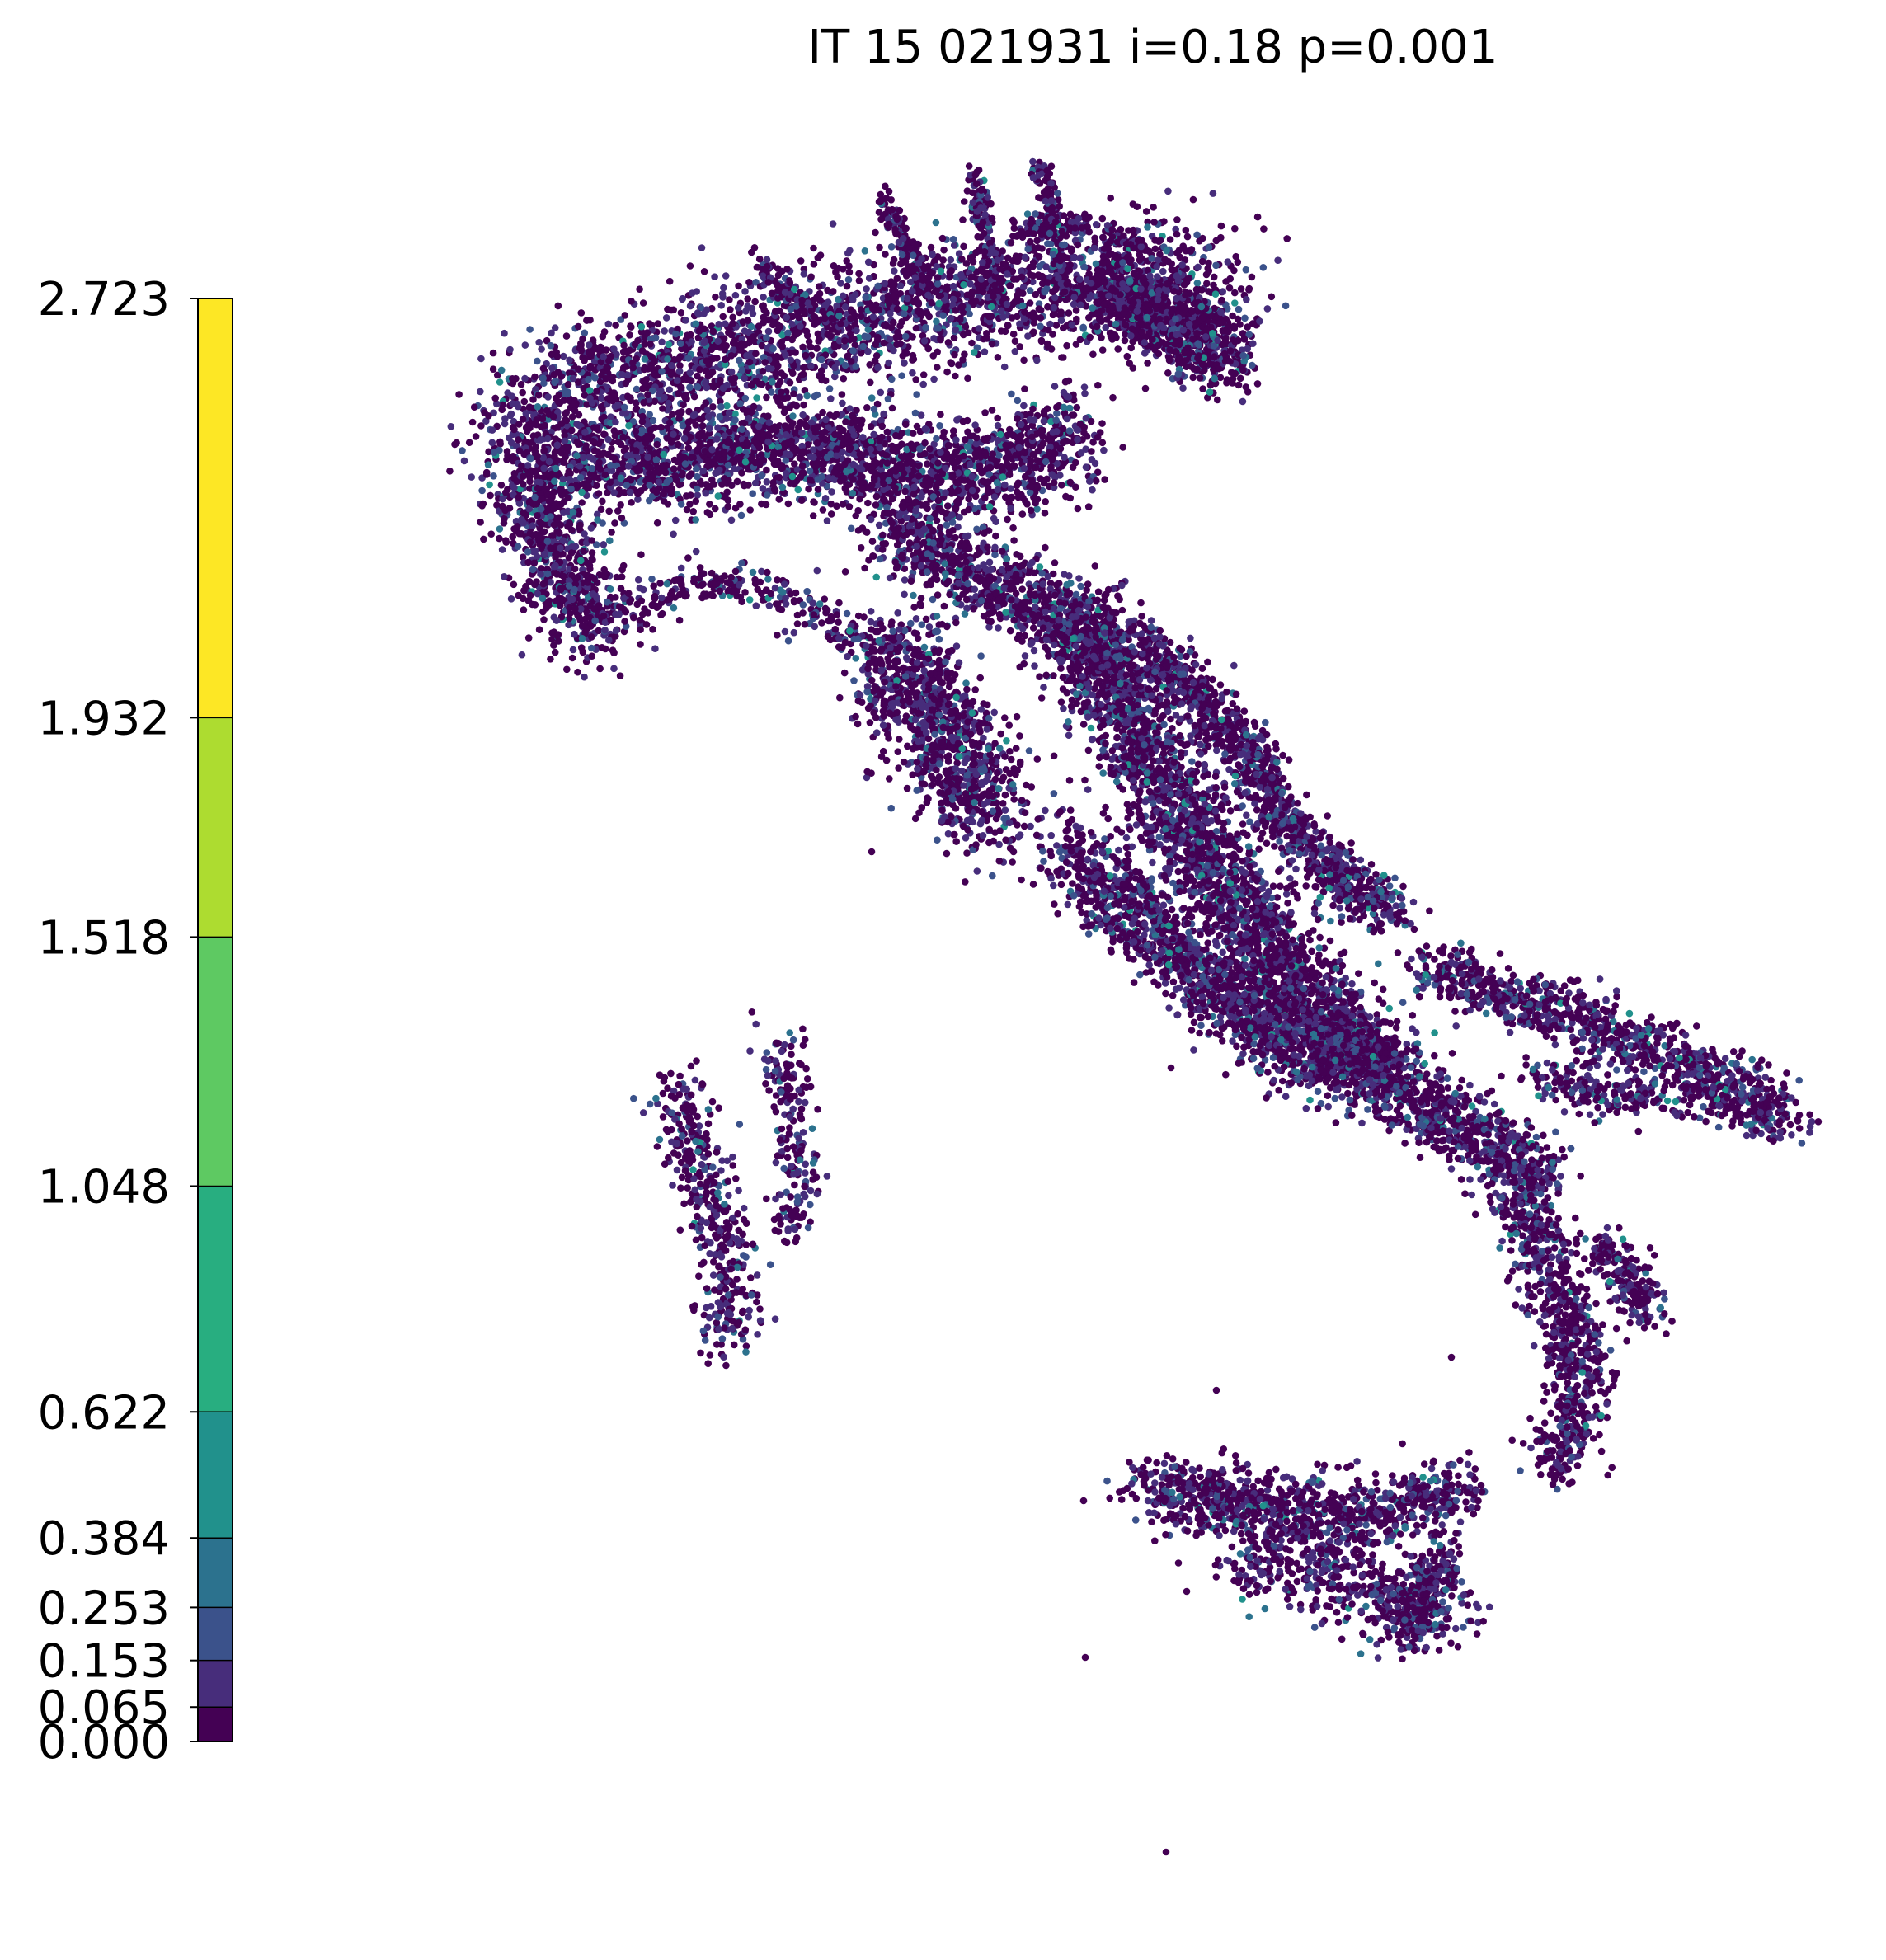 The height and width of the screenshot is (1960, 1886). Describe the element at coordinates (215, 1475) in the screenshot. I see `colorbar-segment` at that location.